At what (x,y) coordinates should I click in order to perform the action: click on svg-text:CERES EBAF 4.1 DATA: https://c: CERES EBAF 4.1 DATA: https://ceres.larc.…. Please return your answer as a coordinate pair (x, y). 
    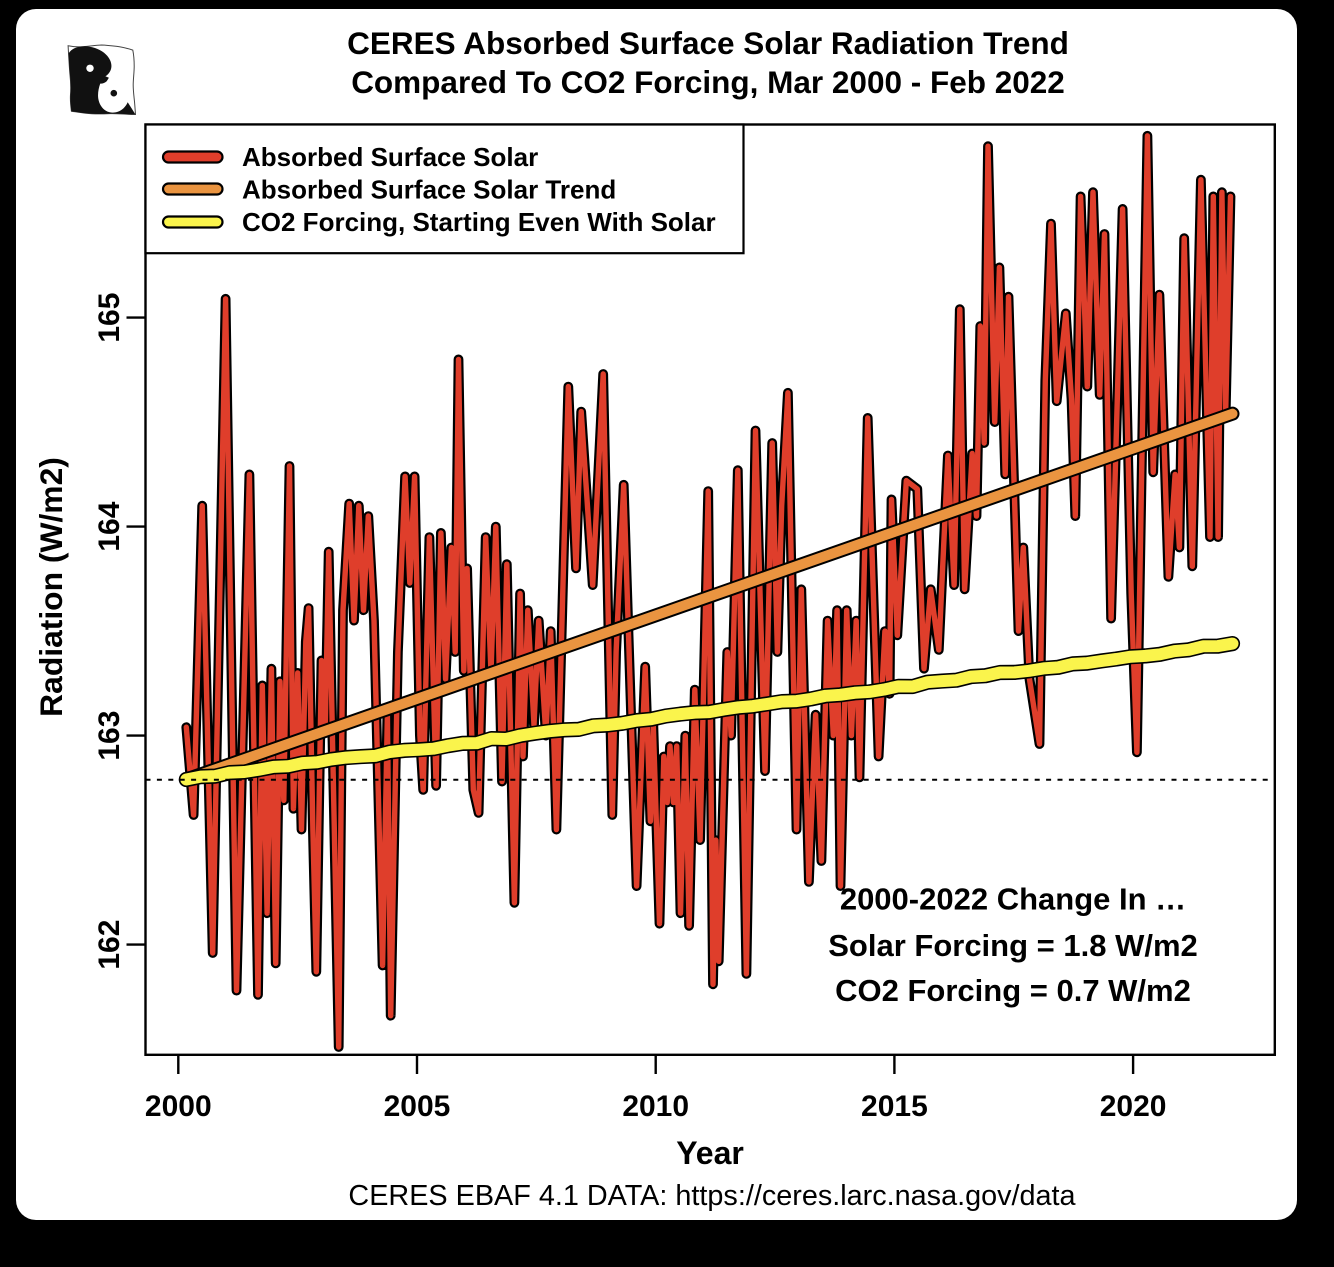
    Looking at the image, I should click on (712, 1196).